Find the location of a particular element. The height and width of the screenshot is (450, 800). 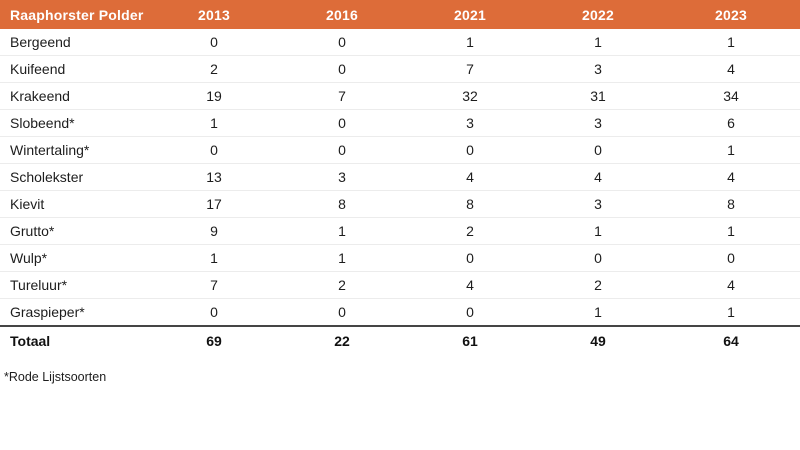

red-list-footnote: *Rode Lijstsoorten is located at coordinates (55, 377).